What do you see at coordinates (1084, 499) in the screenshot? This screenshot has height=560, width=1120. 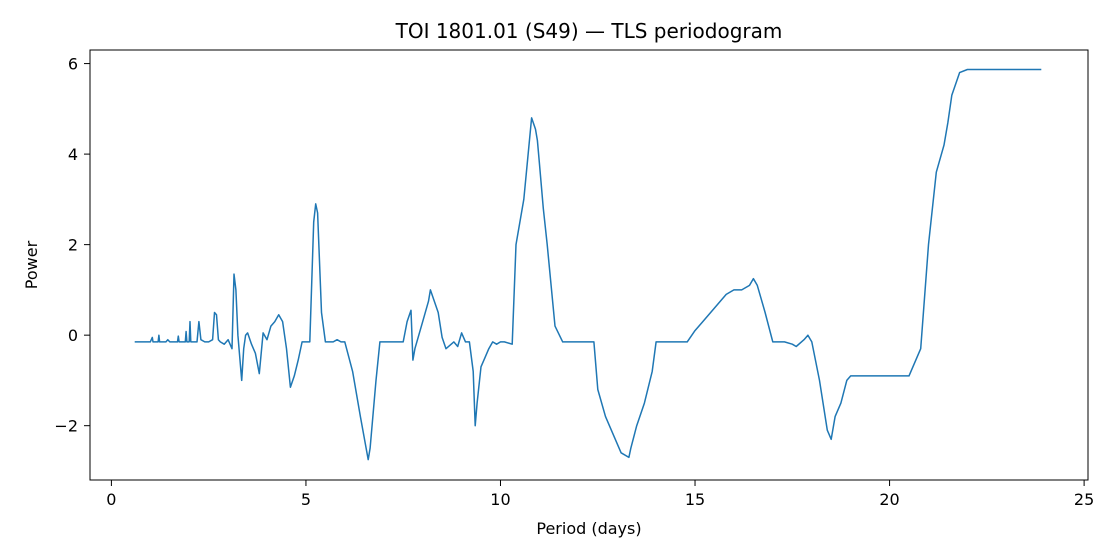 I see `x-tick-label: 25` at bounding box center [1084, 499].